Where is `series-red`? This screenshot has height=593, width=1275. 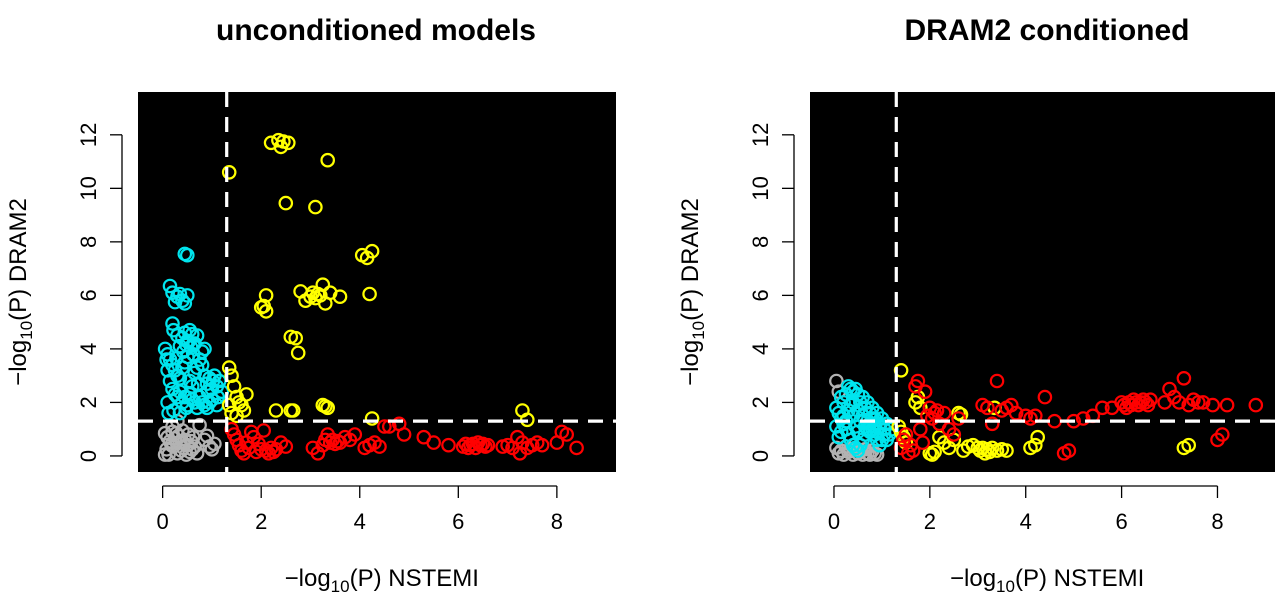 series-red is located at coordinates (1078, 415).